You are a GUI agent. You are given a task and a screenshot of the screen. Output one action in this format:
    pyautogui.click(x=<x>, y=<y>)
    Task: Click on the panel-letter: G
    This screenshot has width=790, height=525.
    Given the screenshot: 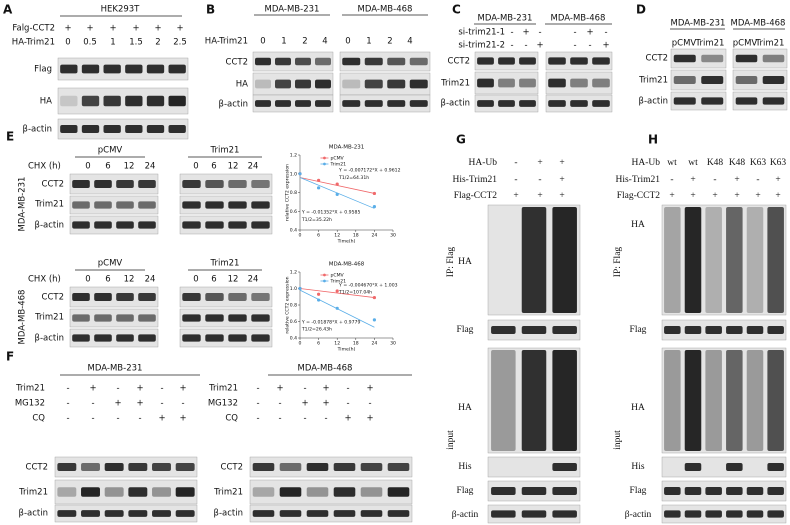 What is the action you would take?
    pyautogui.click(x=461, y=140)
    